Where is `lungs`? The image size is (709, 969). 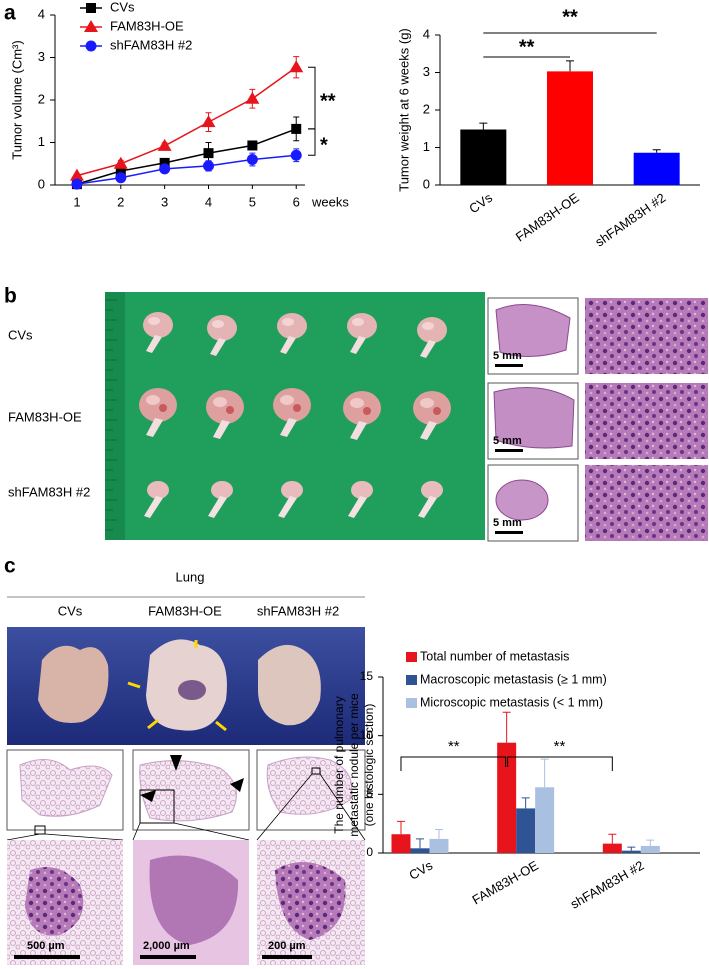
lungs is located at coordinates (179, 685).